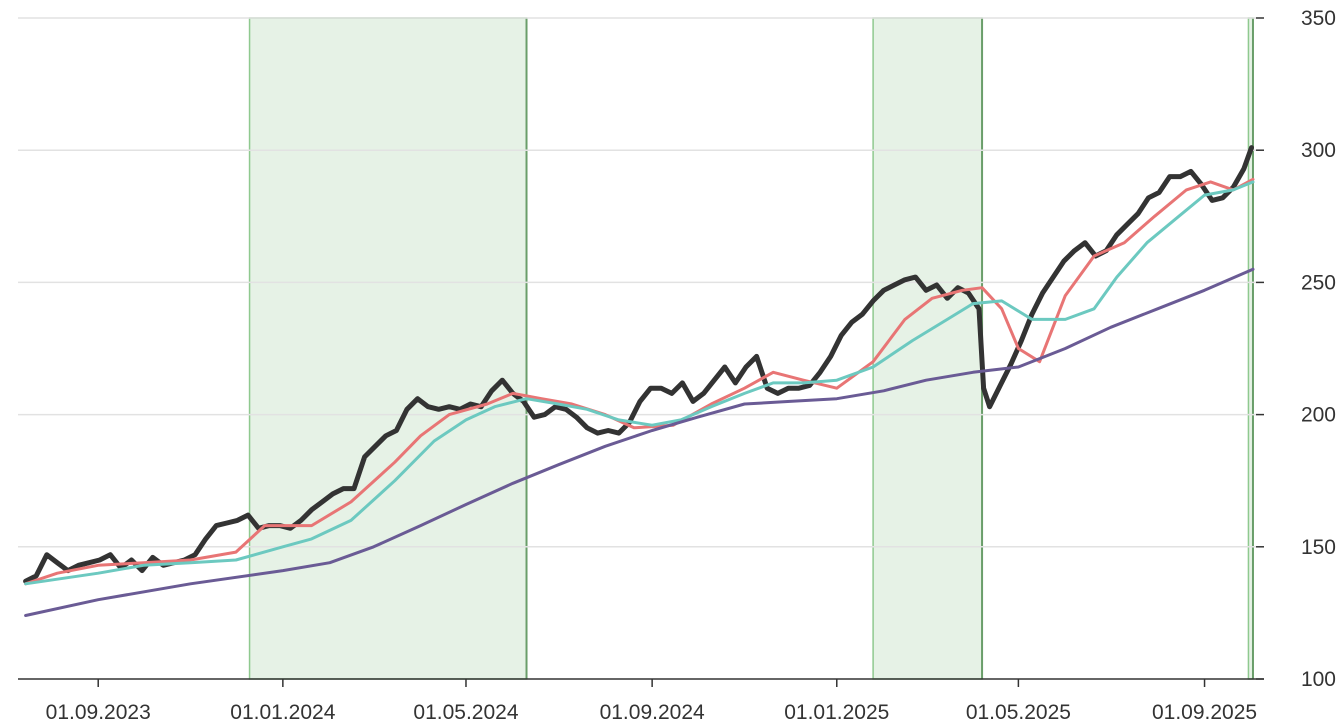 The width and height of the screenshot is (1342, 726). Describe the element at coordinates (1296, 349) in the screenshot. I see `y-axis: 100 150 200 250 300 350` at that location.